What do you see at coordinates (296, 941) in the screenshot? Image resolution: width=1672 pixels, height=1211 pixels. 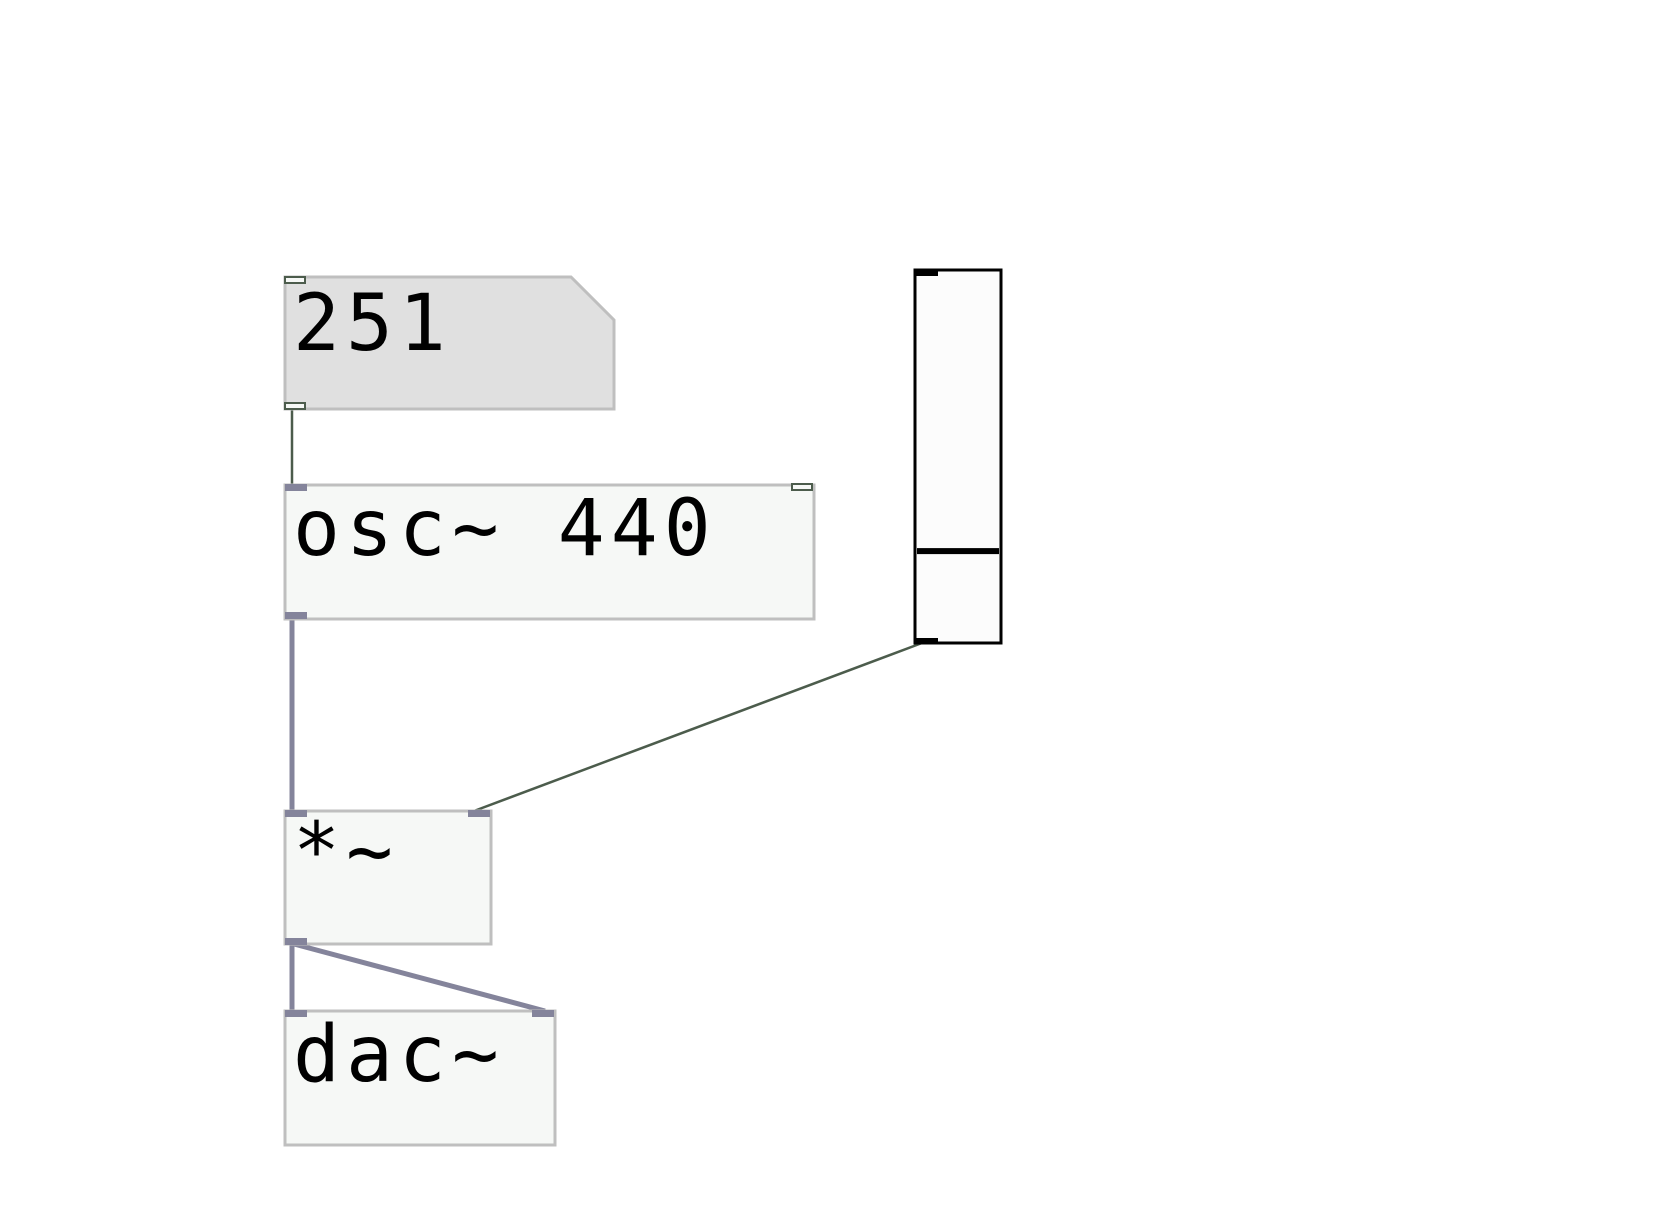 I see `multiply-outlet` at bounding box center [296, 941].